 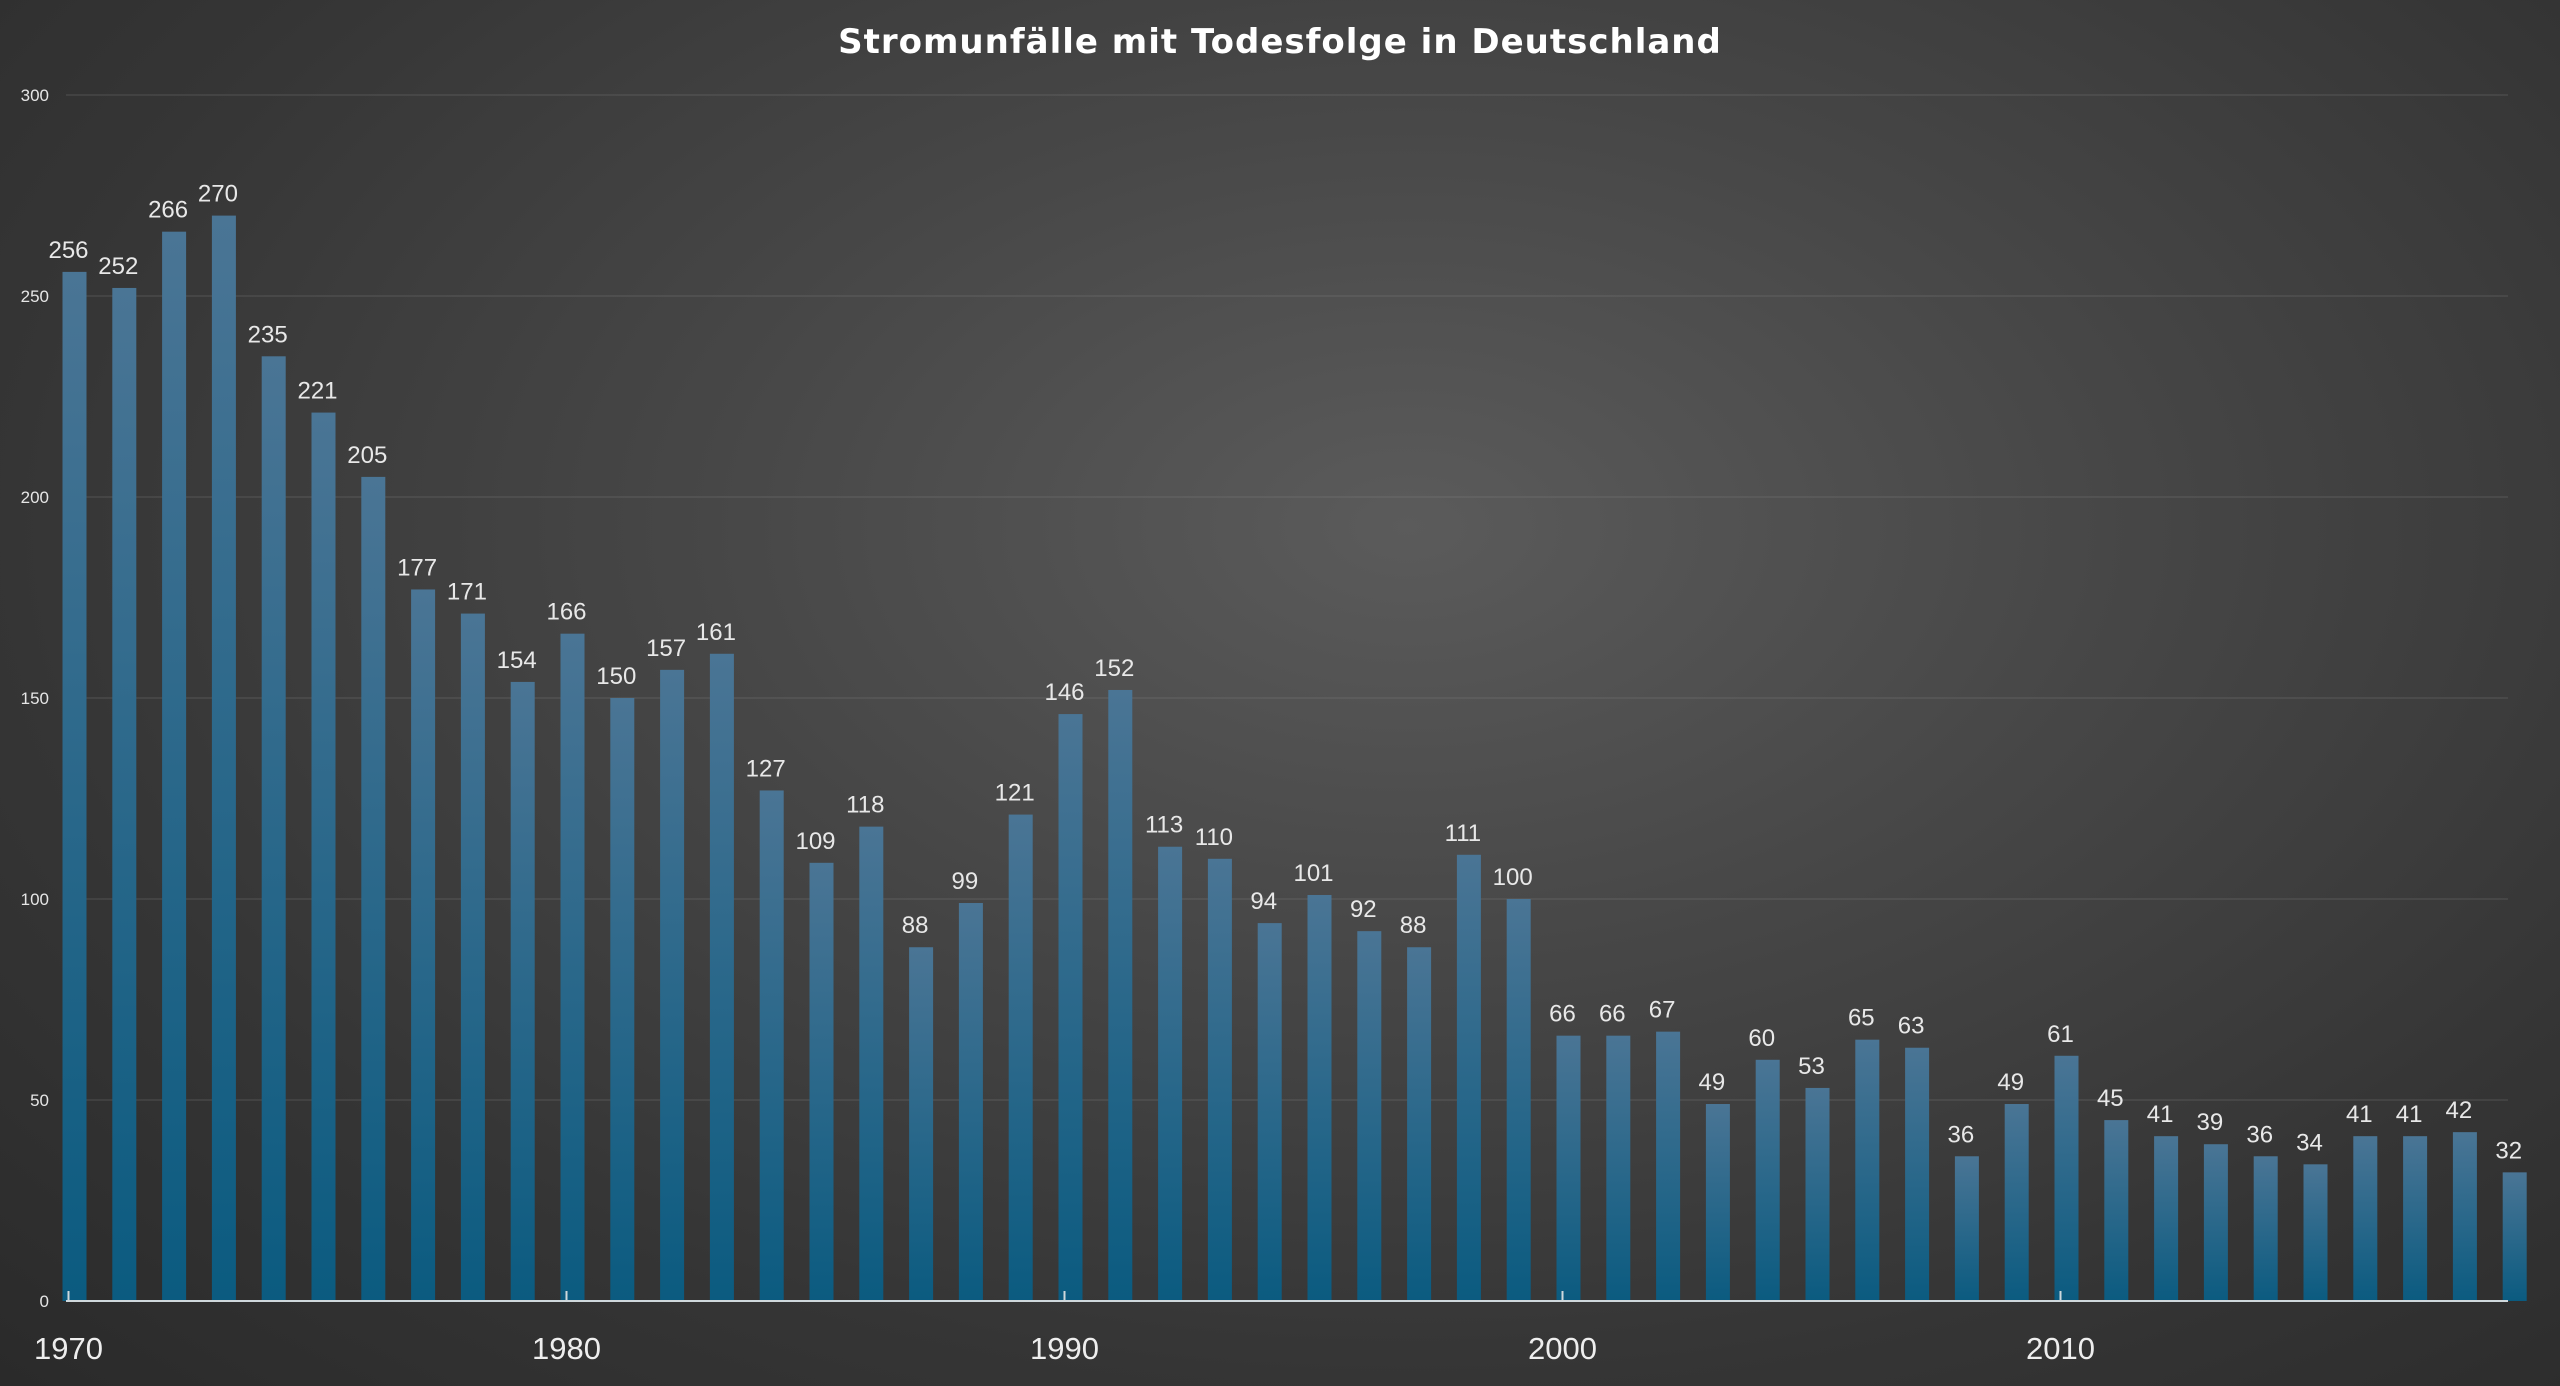 What do you see at coordinates (2265, 1228) in the screenshot?
I see `bar-2014` at bounding box center [2265, 1228].